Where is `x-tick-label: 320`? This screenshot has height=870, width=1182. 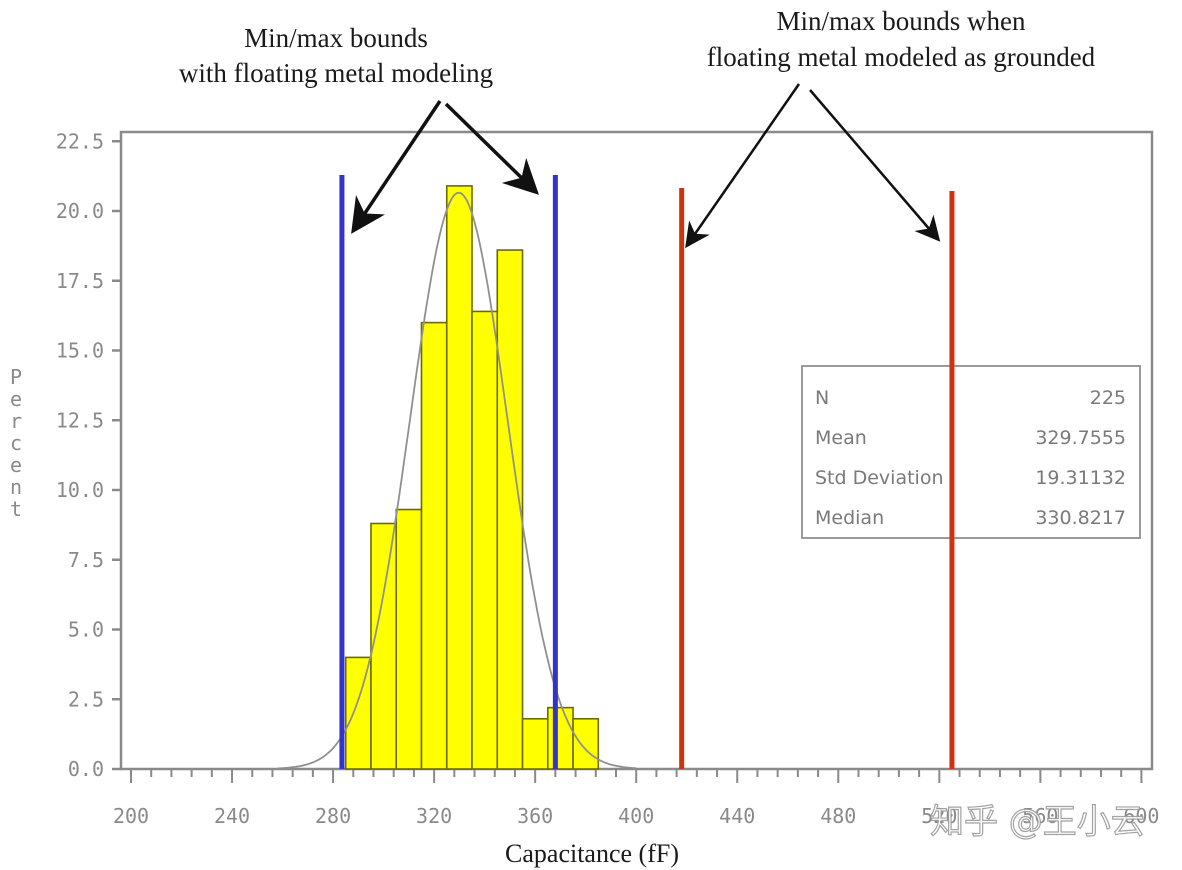
x-tick-label: 320 is located at coordinates (434, 816).